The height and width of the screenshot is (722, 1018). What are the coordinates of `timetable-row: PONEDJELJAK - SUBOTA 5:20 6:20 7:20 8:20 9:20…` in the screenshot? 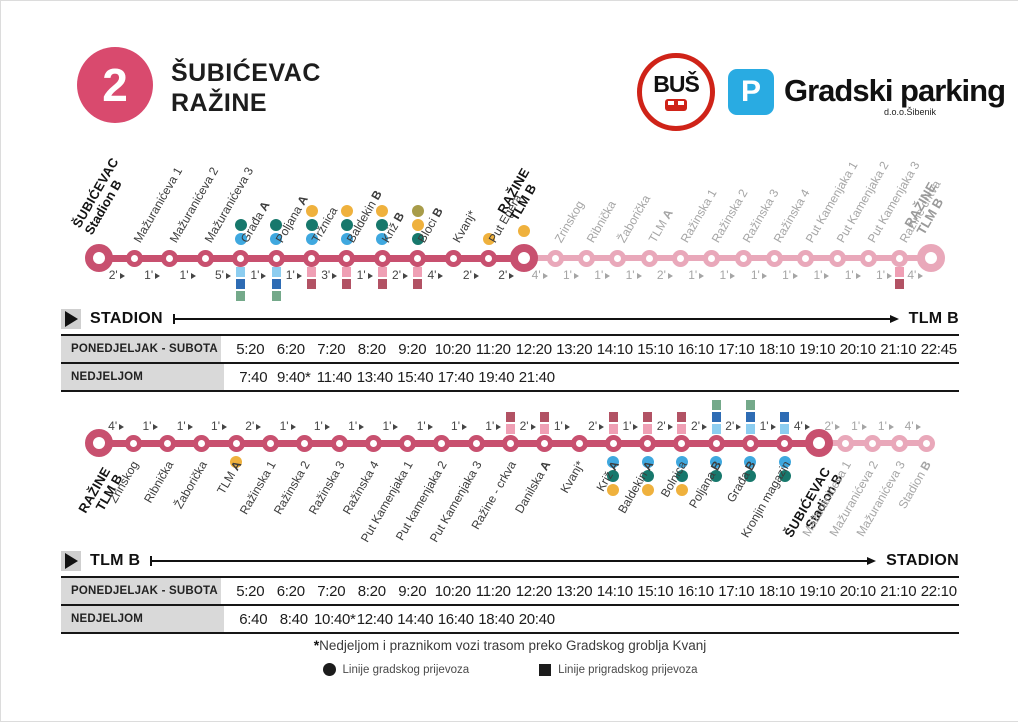 It's located at (510, 348).